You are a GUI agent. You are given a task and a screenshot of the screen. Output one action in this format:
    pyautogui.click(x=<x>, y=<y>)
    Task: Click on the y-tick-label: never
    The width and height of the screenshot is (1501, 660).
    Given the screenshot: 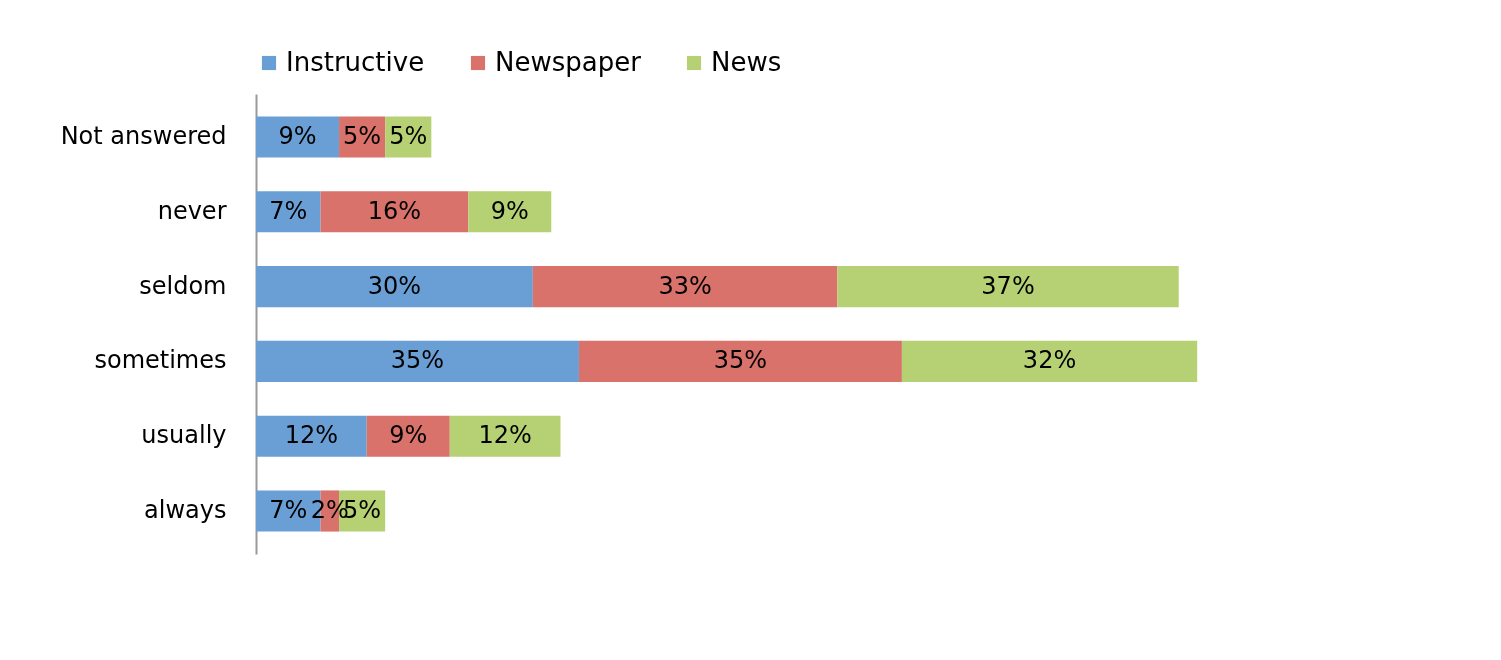 What is the action you would take?
    pyautogui.click(x=192, y=210)
    